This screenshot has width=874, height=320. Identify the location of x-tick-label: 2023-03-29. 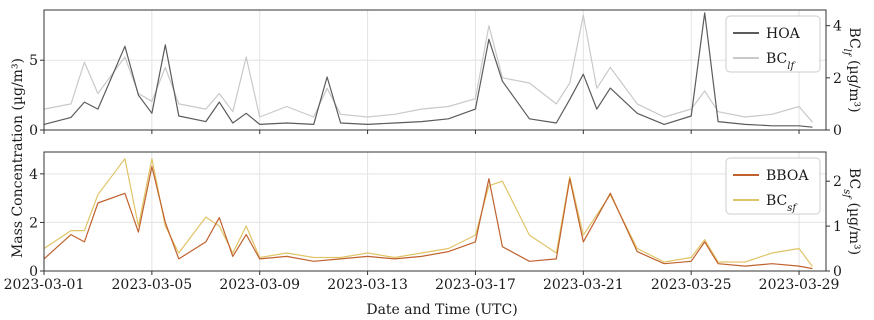
(799, 285).